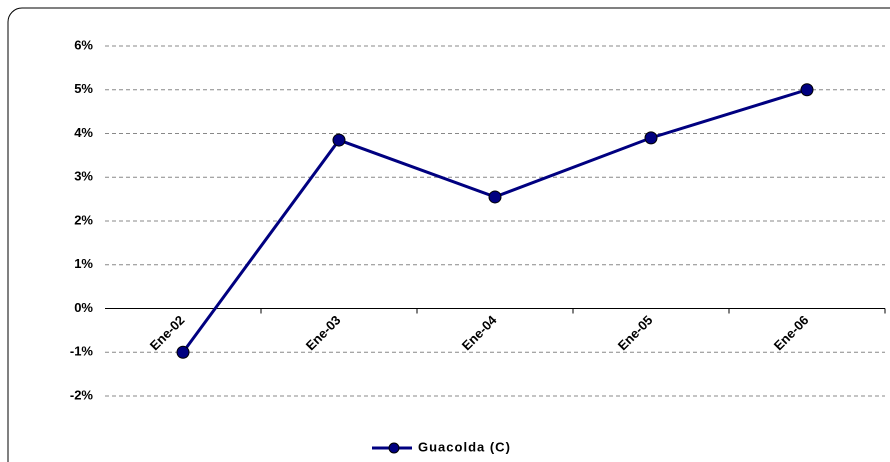 Image resolution: width=890 pixels, height=462 pixels. Describe the element at coordinates (394, 448) in the screenshot. I see `legend-marker` at that location.